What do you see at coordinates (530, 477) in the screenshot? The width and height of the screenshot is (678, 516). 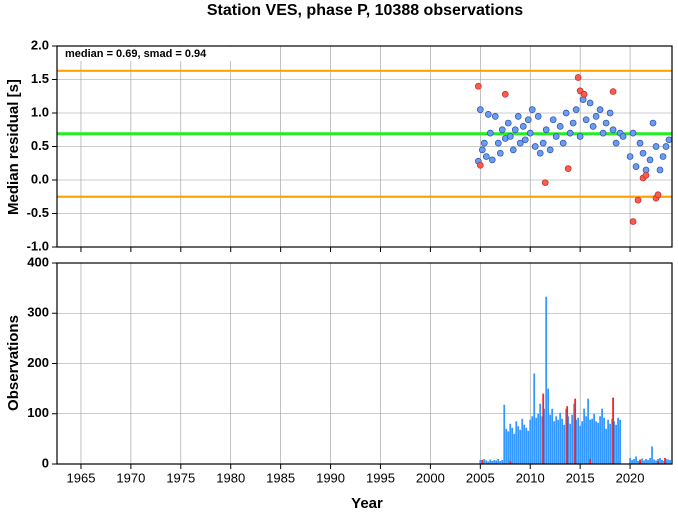 I see `x-tick-label: 2010` at bounding box center [530, 477].